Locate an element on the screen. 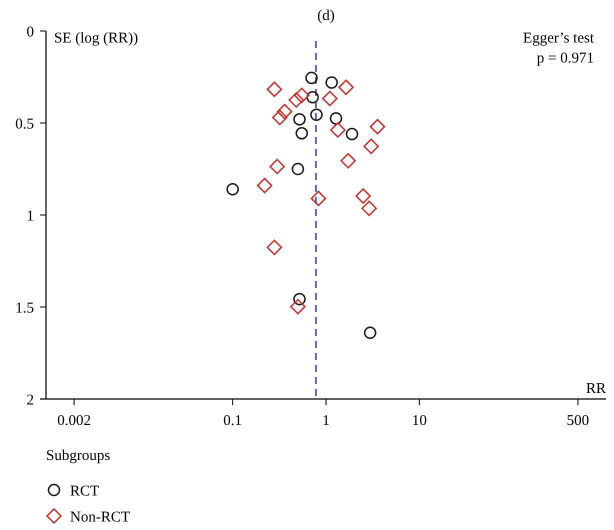 This screenshot has height=530, width=614. chart-title: (d) is located at coordinates (326, 16).